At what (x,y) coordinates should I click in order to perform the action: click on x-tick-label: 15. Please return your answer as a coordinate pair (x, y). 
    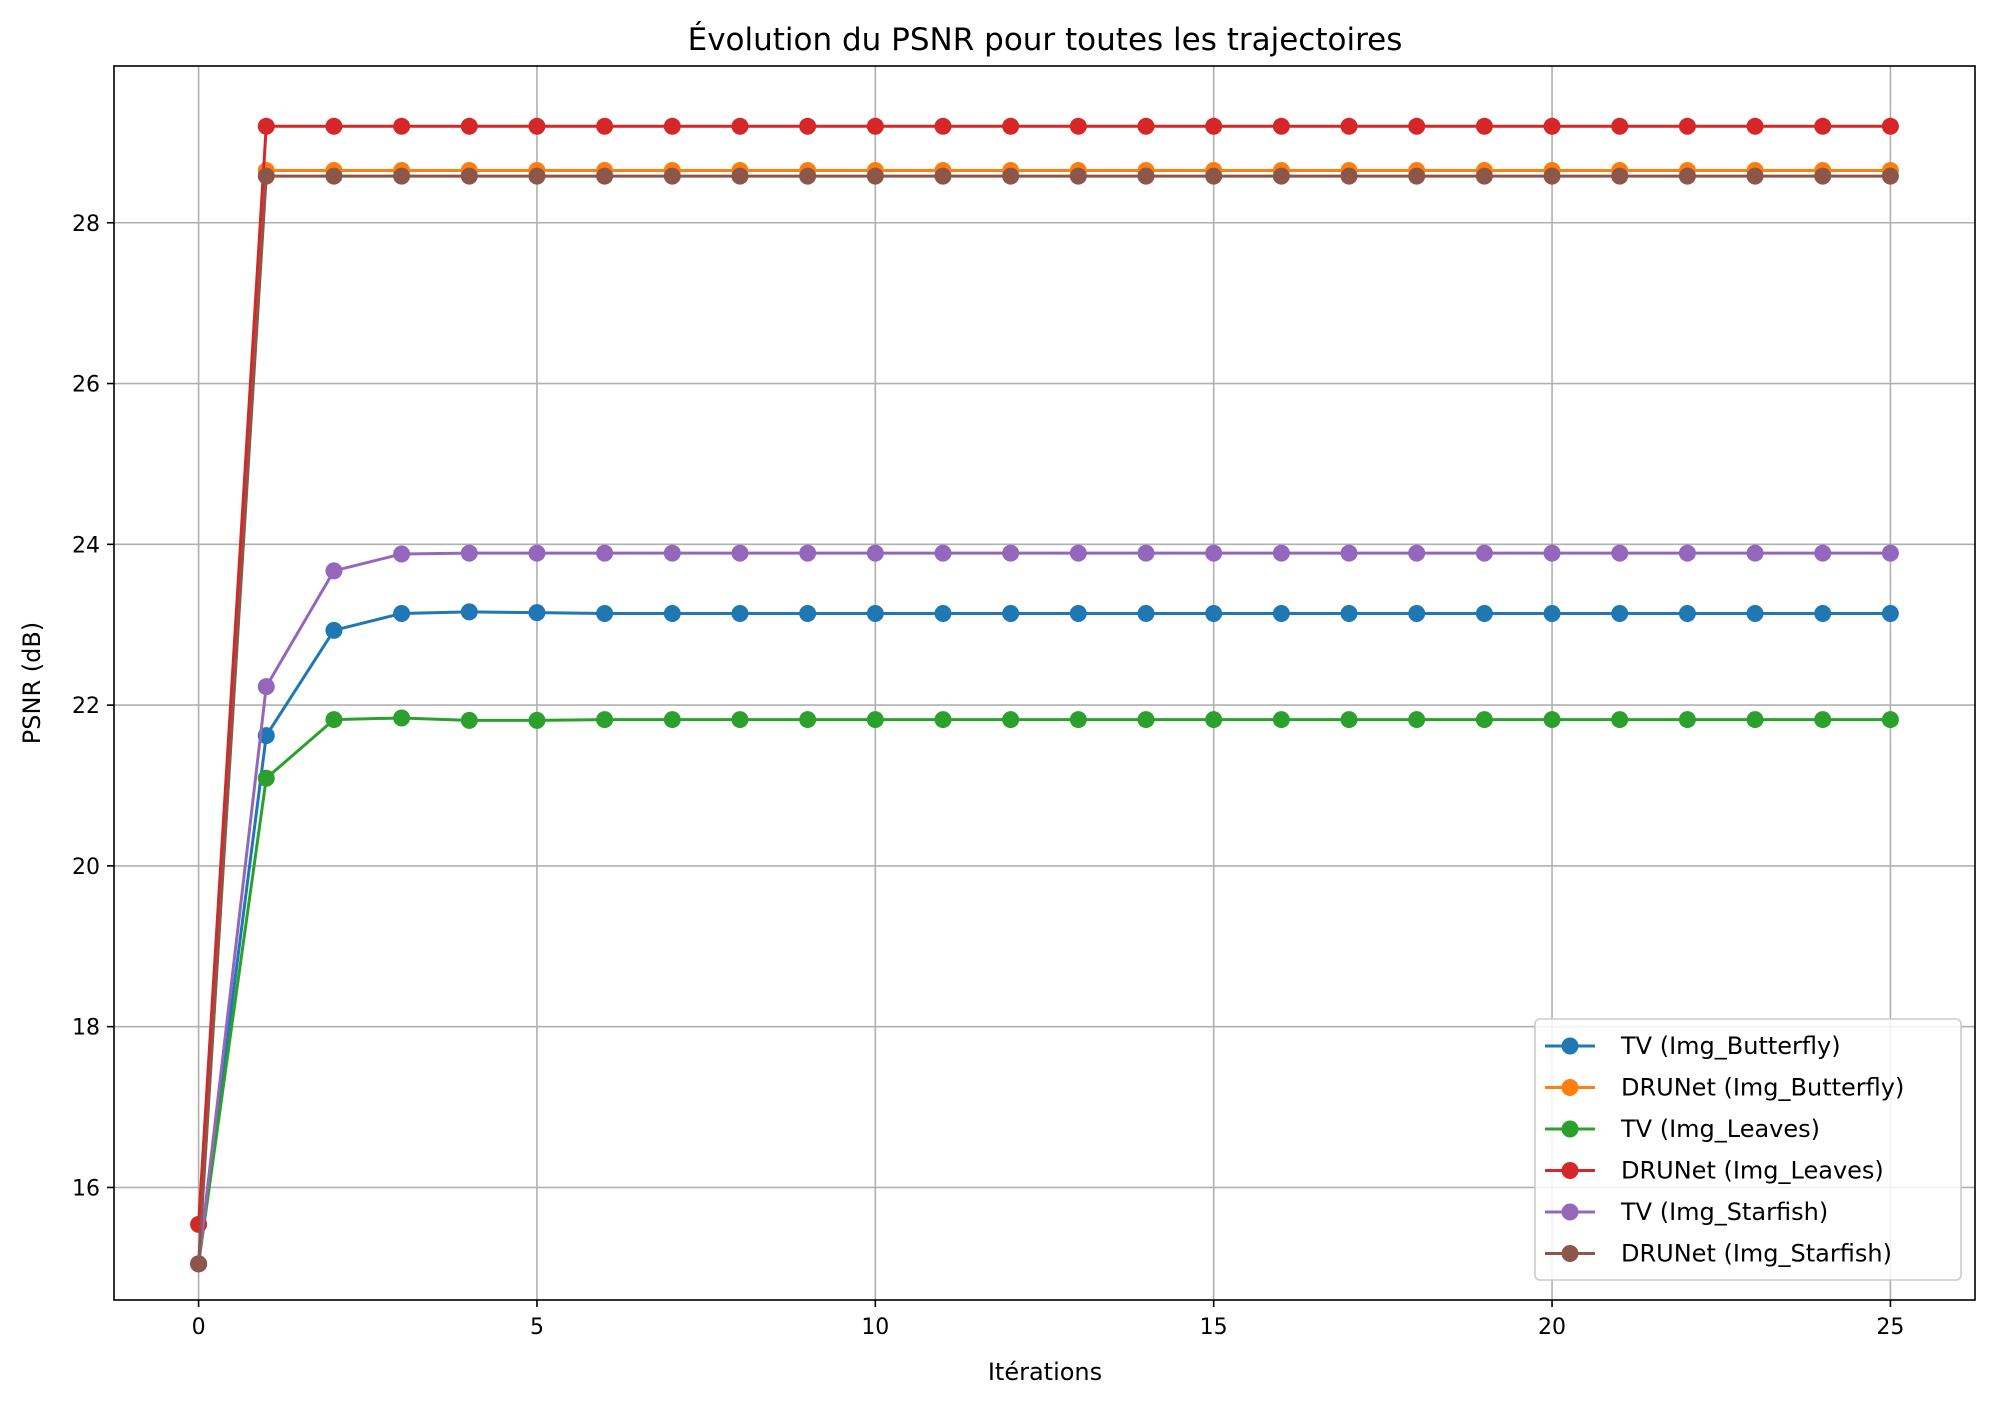
    Looking at the image, I should click on (1214, 1327).